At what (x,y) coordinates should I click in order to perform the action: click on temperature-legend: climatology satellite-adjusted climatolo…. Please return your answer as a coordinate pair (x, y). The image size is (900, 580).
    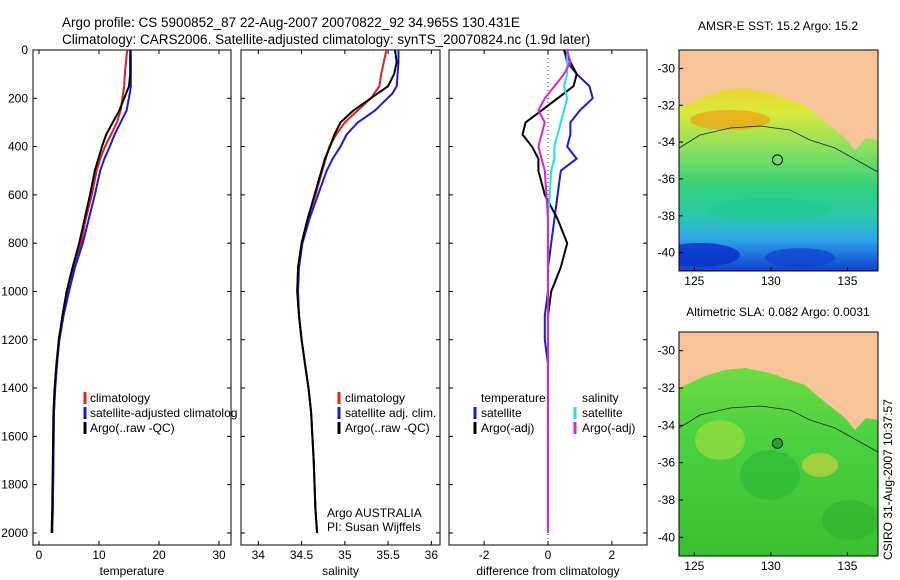
    Looking at the image, I should click on (160, 413).